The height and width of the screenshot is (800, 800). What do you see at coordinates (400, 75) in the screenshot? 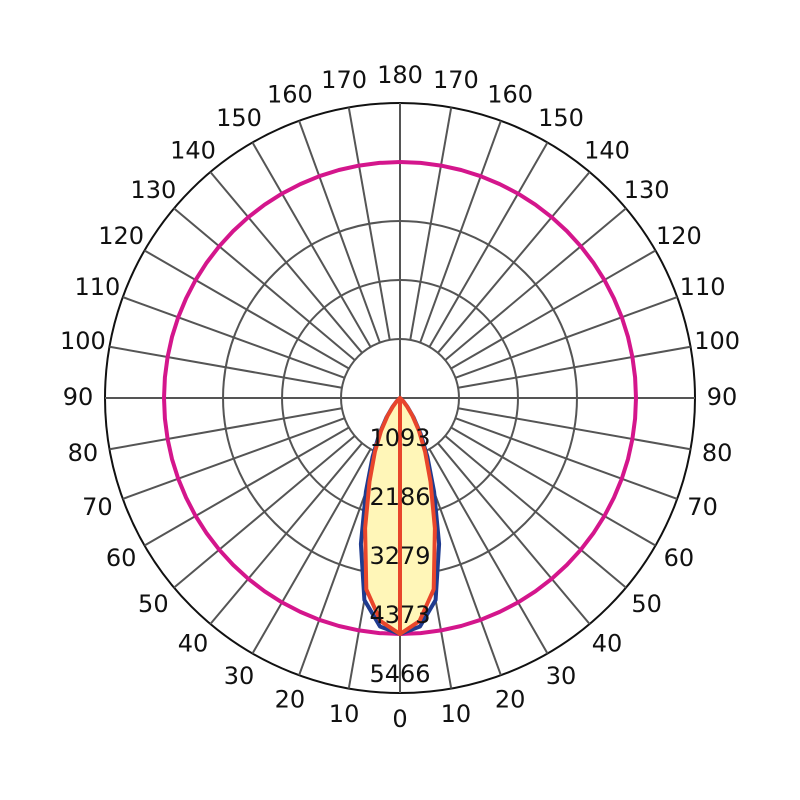
I see `angle-label: 180` at bounding box center [400, 75].